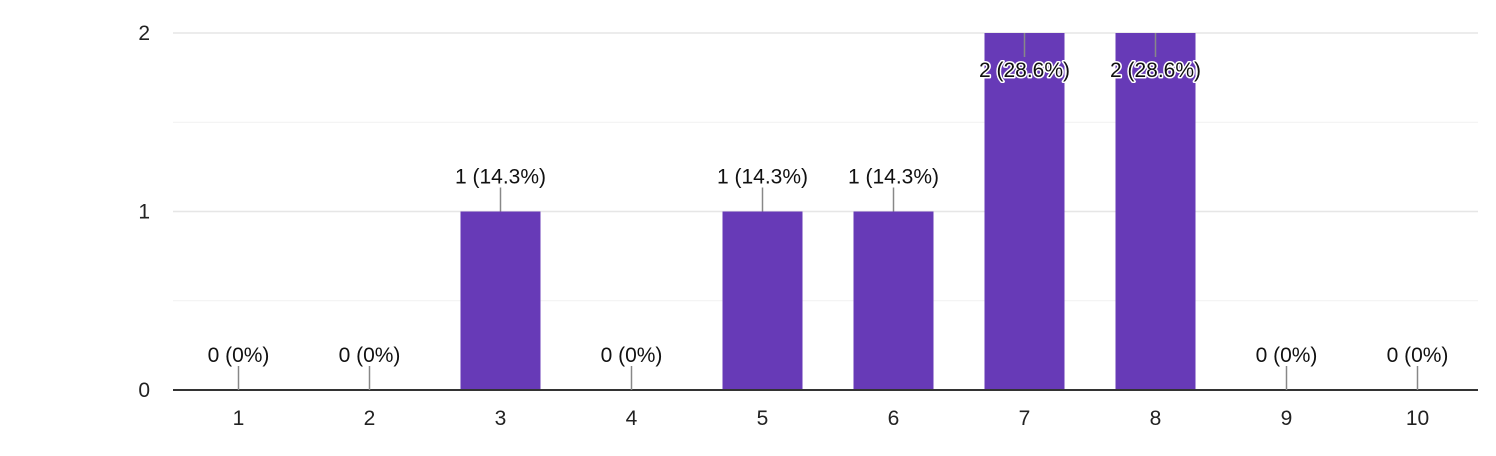  Describe the element at coordinates (1417, 418) in the screenshot. I see `x-tick-label: 10` at that location.